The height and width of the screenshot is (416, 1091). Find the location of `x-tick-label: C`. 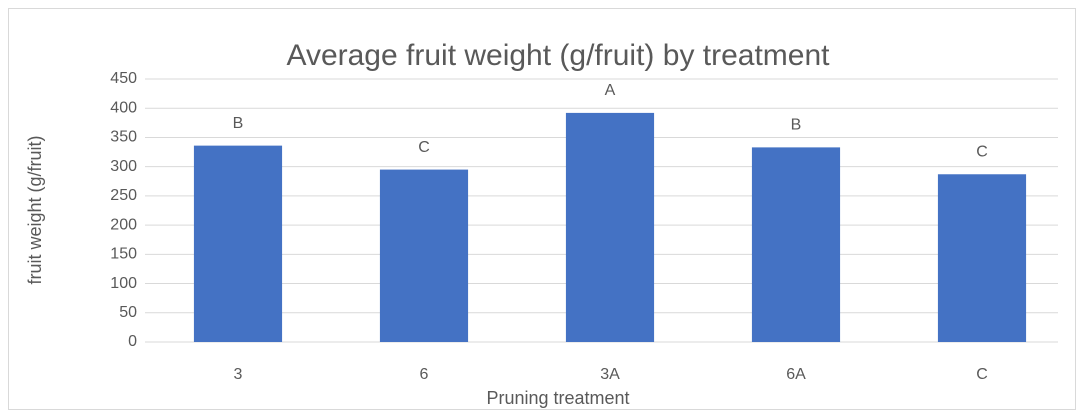

x-tick-label: C is located at coordinates (982, 374).